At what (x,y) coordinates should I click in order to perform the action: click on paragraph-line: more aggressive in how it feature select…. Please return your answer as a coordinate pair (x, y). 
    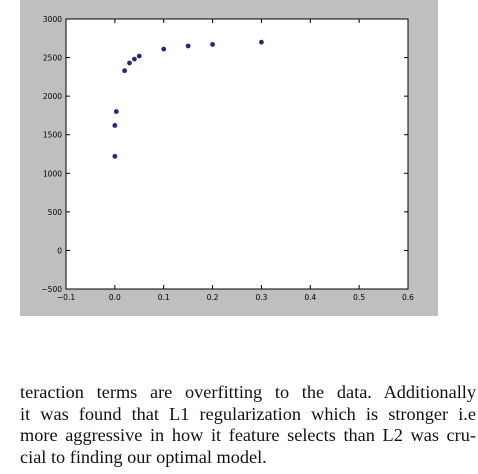
    Looking at the image, I should click on (248, 435).